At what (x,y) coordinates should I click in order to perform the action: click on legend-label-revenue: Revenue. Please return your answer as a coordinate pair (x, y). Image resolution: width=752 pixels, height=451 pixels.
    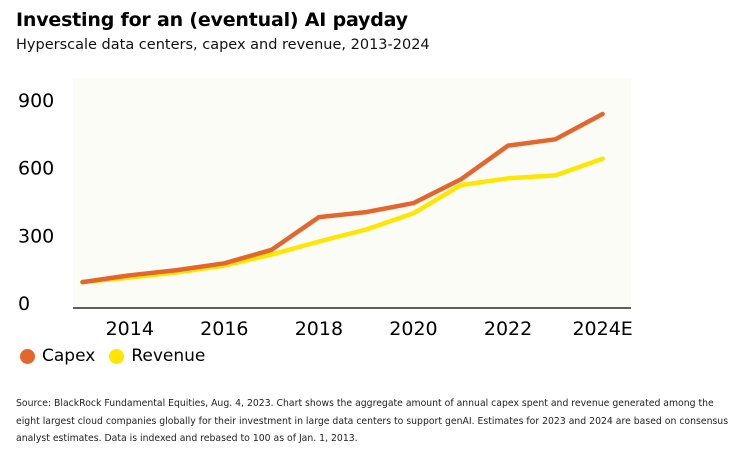
    Looking at the image, I should click on (168, 356).